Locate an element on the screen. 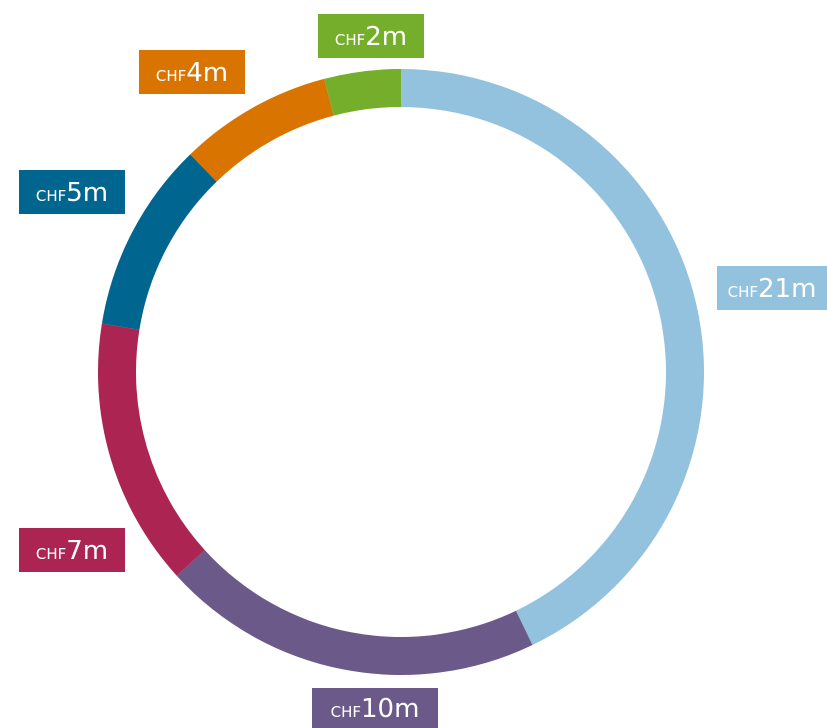 The image size is (827, 728). amount-value: 10m is located at coordinates (390, 709).